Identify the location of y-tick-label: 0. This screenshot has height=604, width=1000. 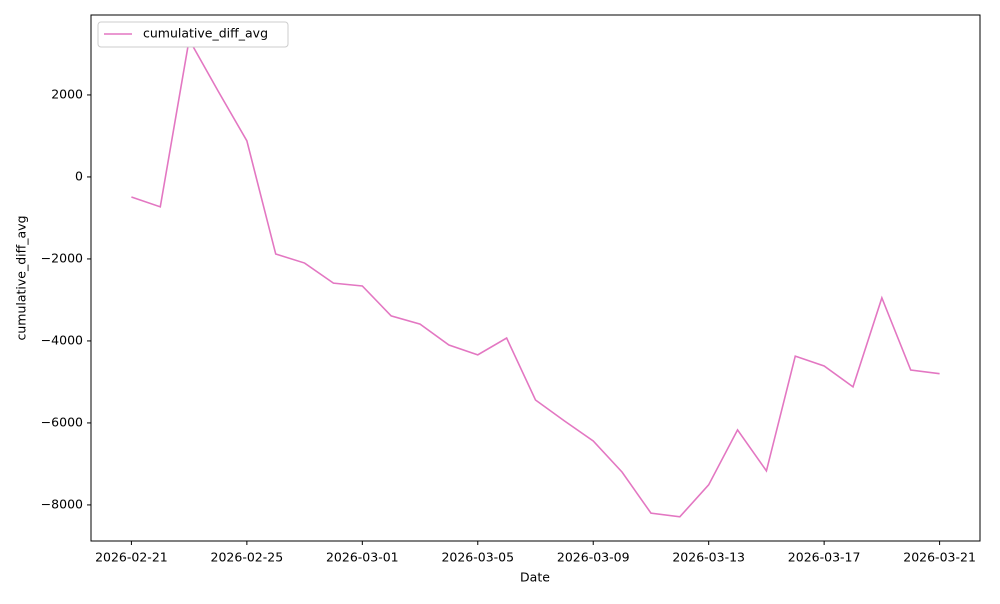
(79, 175).